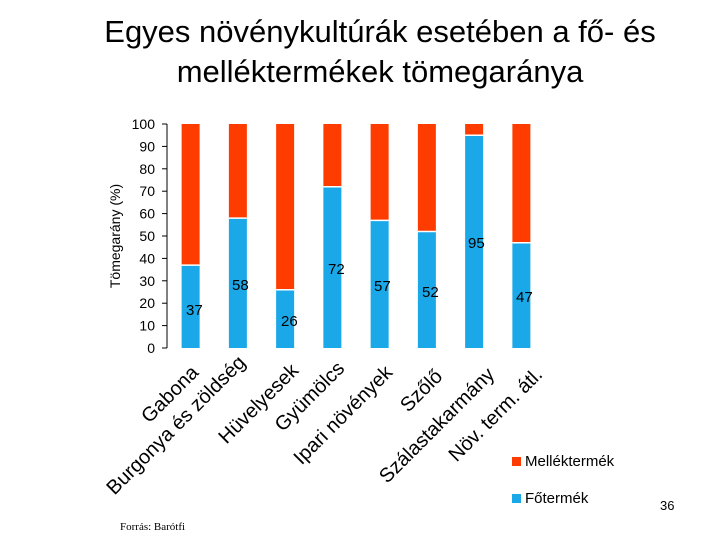 The height and width of the screenshot is (540, 720). What do you see at coordinates (557, 498) in the screenshot?
I see `legend-entry: Főtermék` at bounding box center [557, 498].